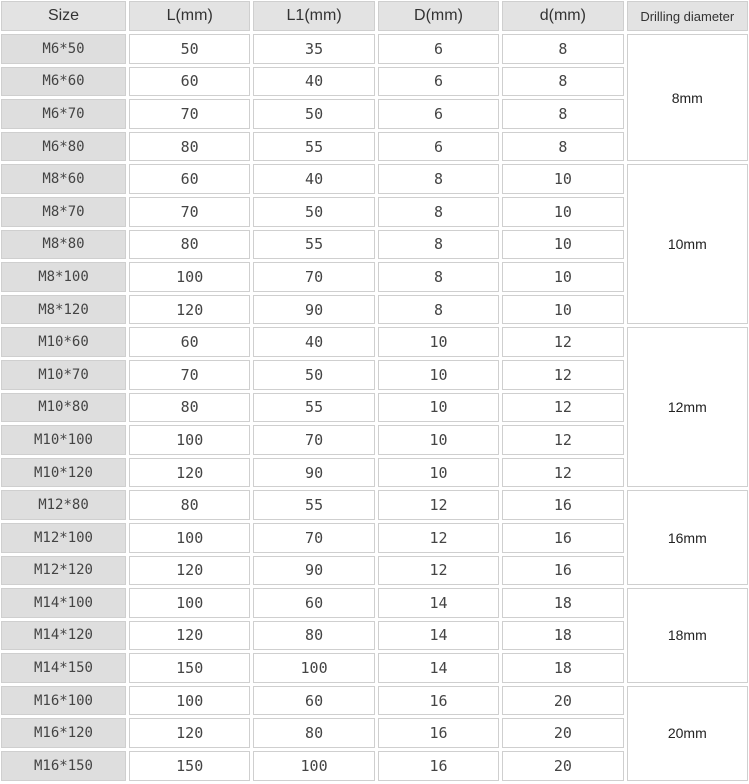 This screenshot has height=784, width=749. I want to click on cell-size: M14*100, so click(63, 603).